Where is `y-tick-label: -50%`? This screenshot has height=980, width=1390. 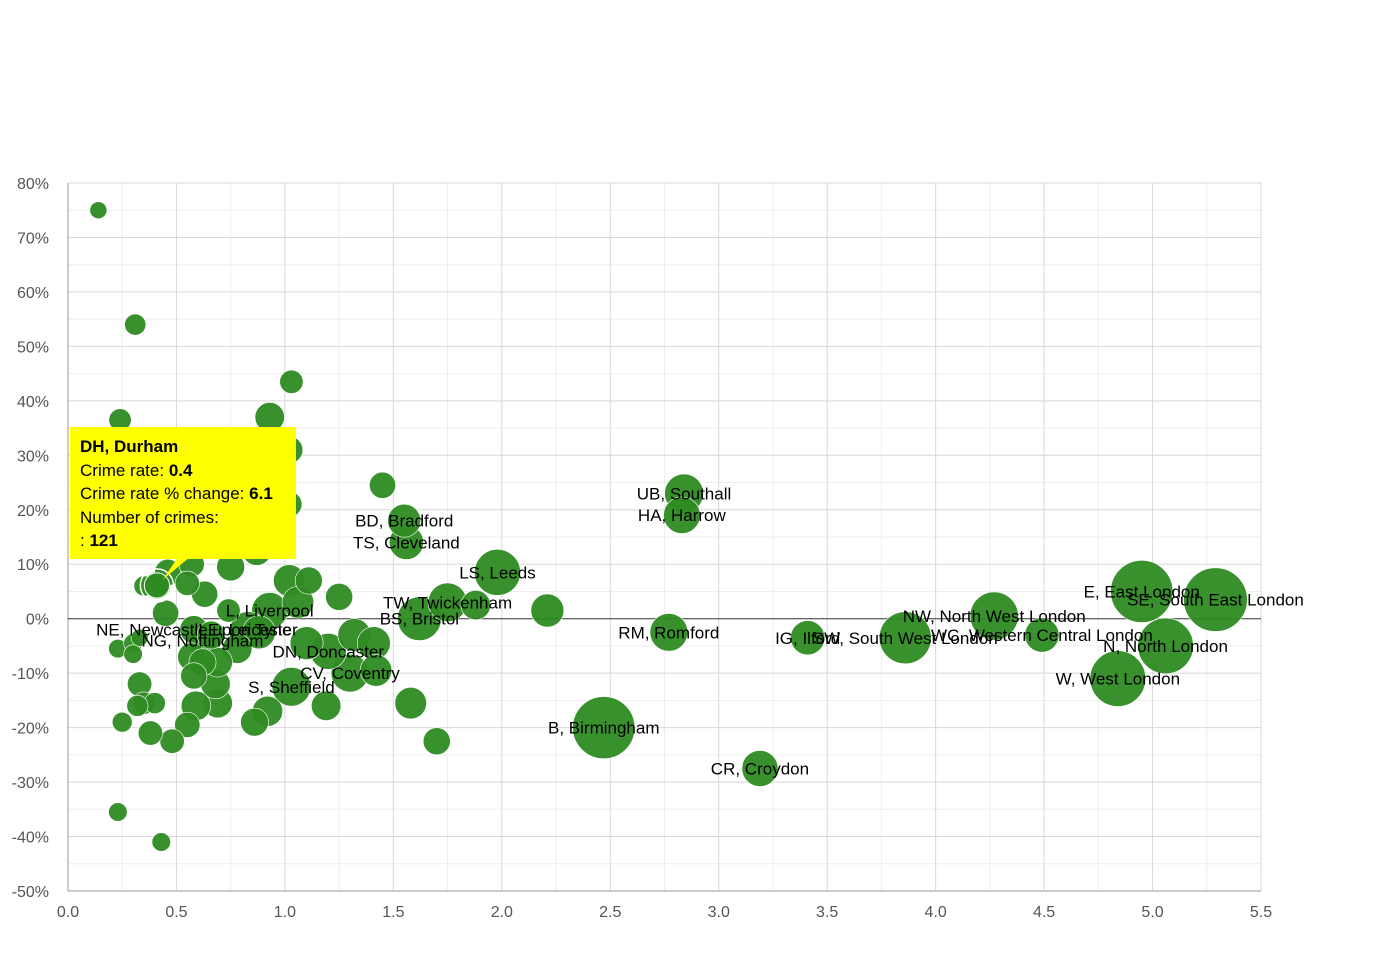
y-tick-label: -50% is located at coordinates (30, 892).